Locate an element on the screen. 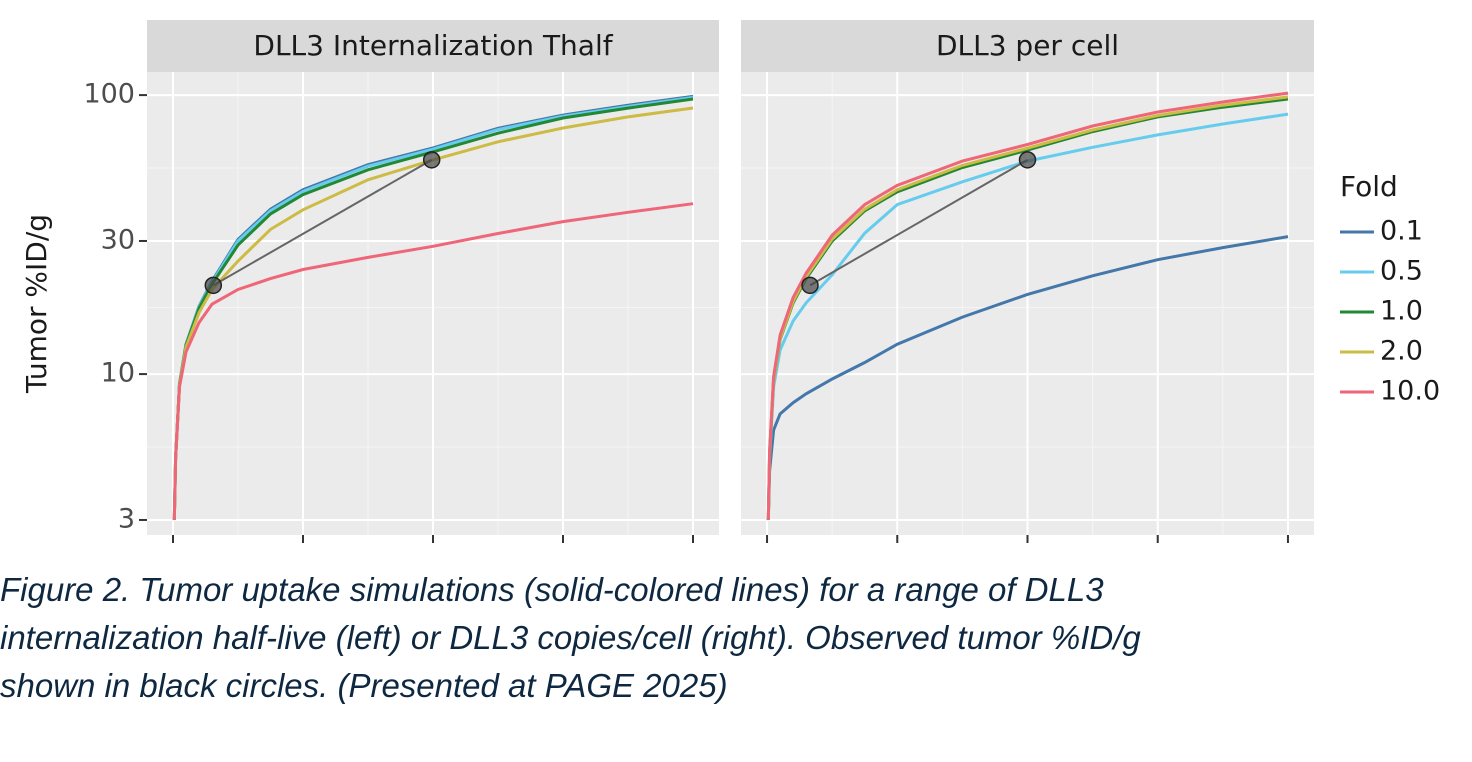  legend-label: 0.5 is located at coordinates (1401, 271).